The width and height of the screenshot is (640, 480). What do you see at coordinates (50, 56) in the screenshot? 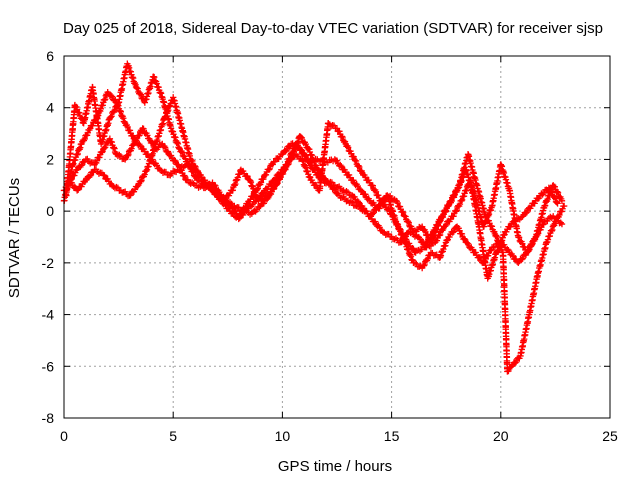
I see `y-tick-label: 6` at bounding box center [50, 56].